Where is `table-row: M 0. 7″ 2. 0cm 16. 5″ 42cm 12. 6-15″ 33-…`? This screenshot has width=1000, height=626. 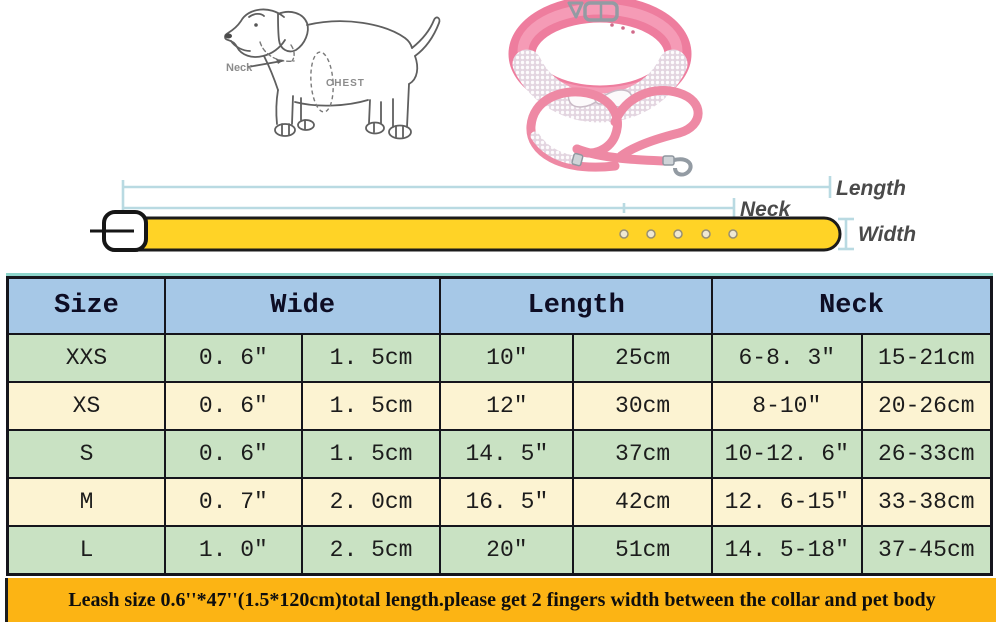
table-row: M 0. 7″ 2. 0cm 16. 5″ 42cm 12. 6-15″ 33-… is located at coordinates (499, 502).